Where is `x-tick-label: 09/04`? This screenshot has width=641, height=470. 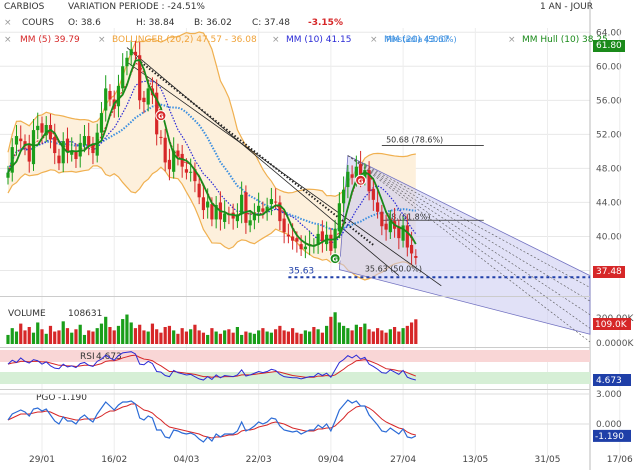
x-tick-label: 09/04 is located at coordinates (331, 460).